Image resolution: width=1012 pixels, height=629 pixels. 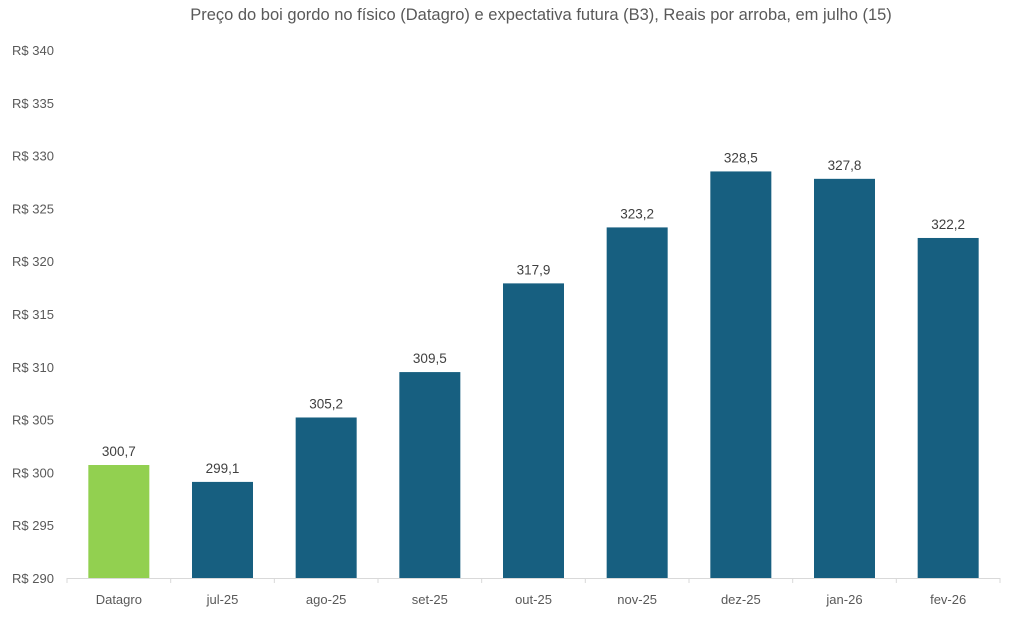 I want to click on y-tick-label: R$ 315, so click(x=33, y=314).